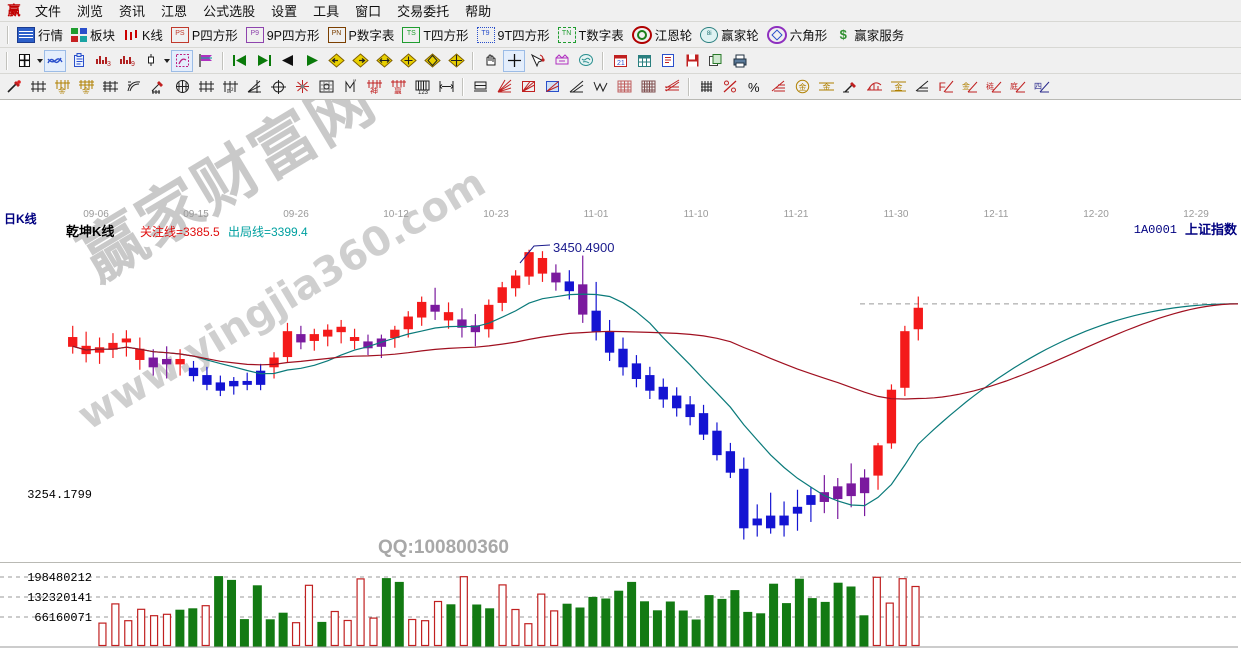 This screenshot has height=648, width=1241. I want to click on zoom-left-icon, so click(336, 61).